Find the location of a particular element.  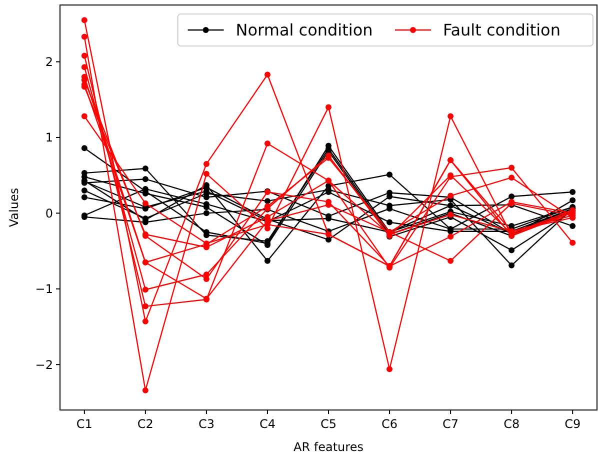

y-tick-label: 2 is located at coordinates (49, 61).